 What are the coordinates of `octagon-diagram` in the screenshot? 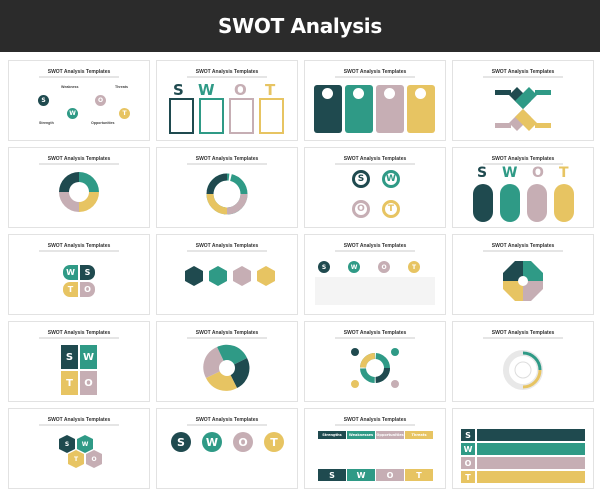 It's located at (523, 281).